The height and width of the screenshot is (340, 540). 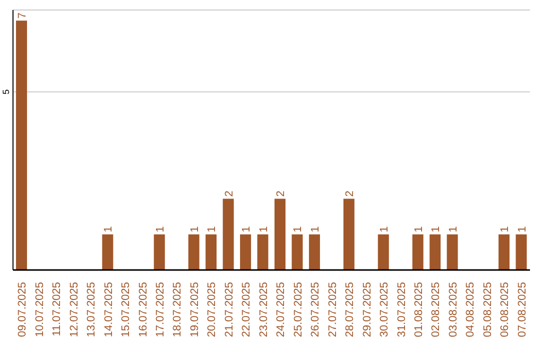 I want to click on x-tick-label: 23.07.2025, so click(x=264, y=310).